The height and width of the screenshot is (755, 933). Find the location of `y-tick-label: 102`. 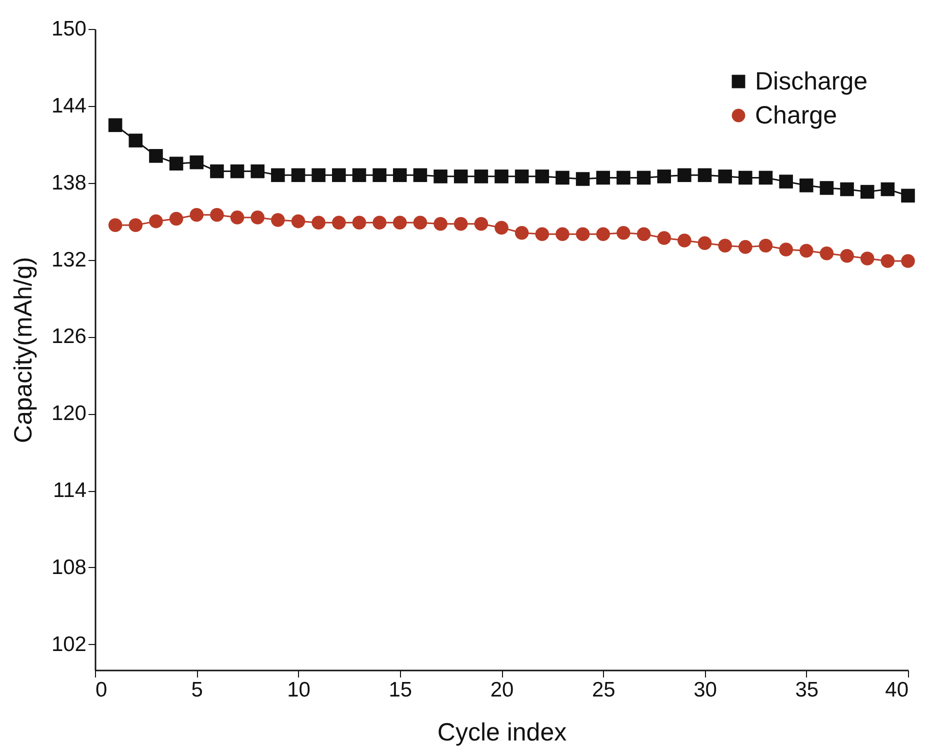

y-tick-label: 102 is located at coordinates (68, 644).